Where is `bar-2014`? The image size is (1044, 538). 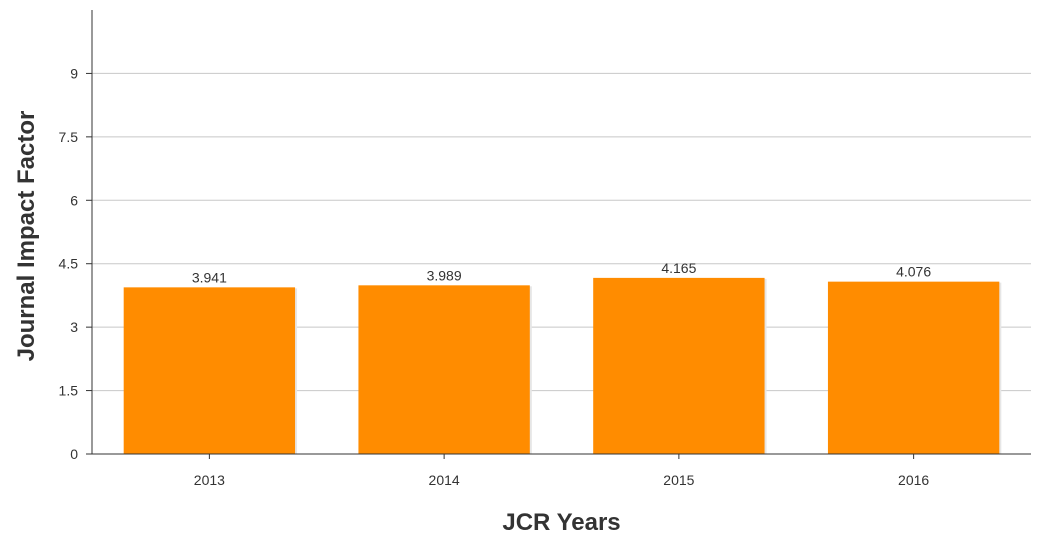
bar-2014 is located at coordinates (444, 369).